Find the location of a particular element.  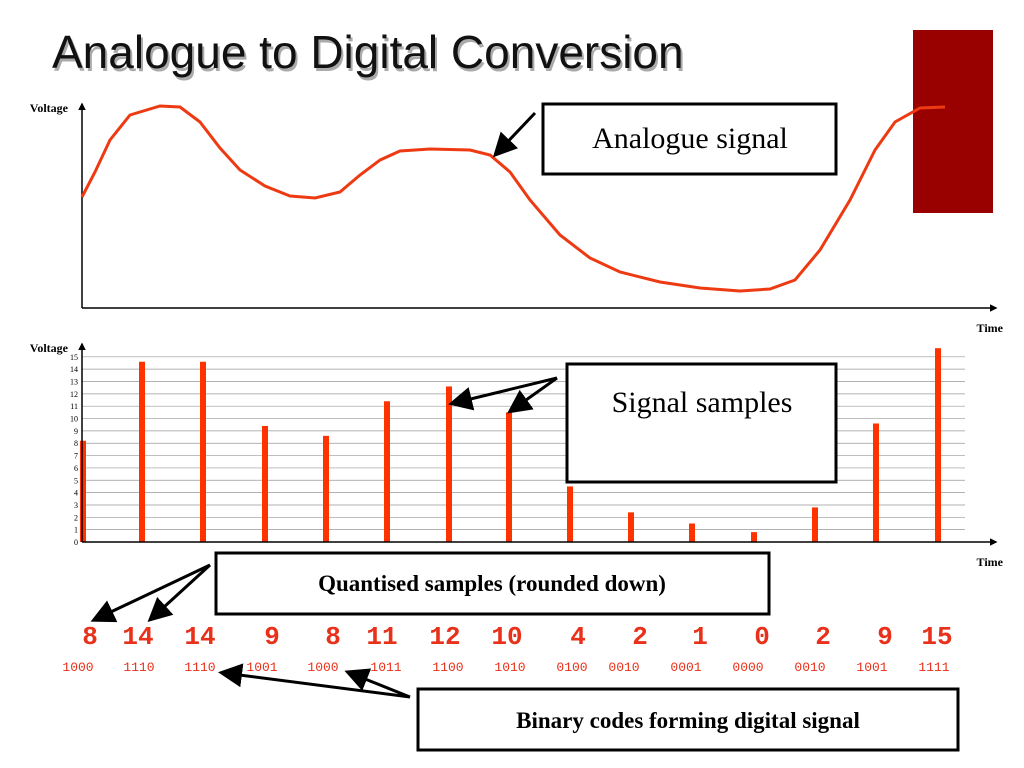

y-tick-label: 14 is located at coordinates (74, 369).